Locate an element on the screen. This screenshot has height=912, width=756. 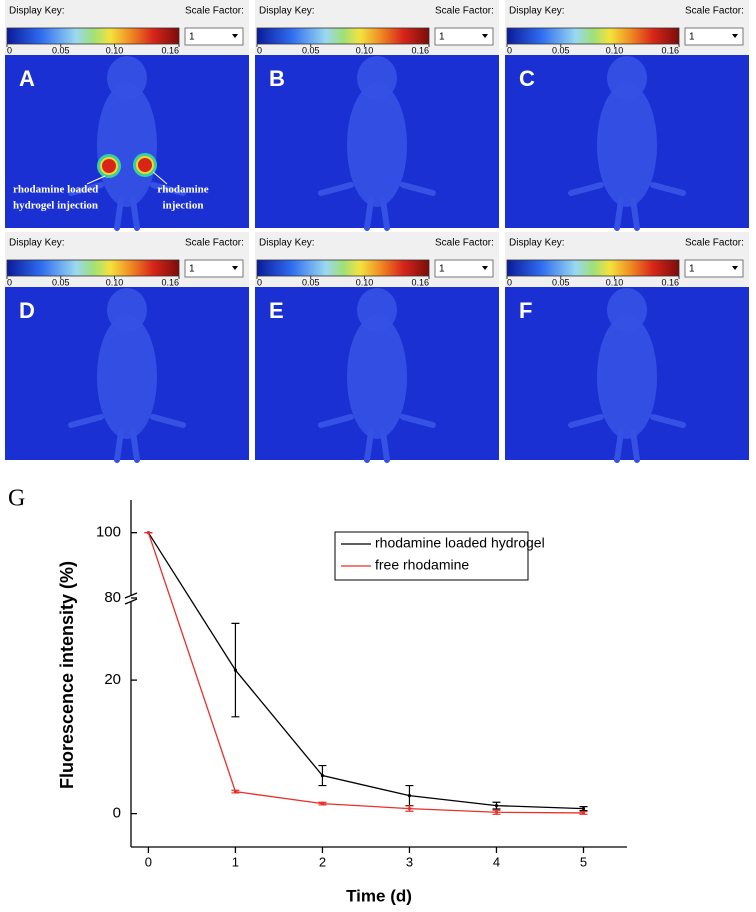
panel-letter: D is located at coordinates (27, 310).